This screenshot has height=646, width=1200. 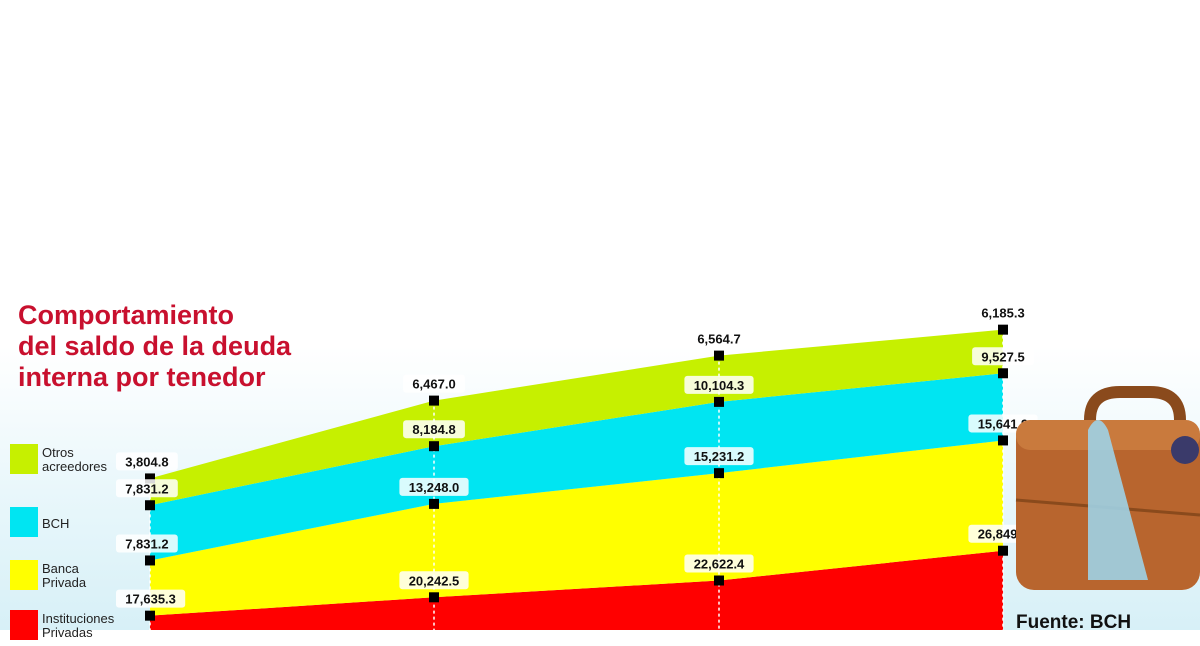 I want to click on legend-item-instituciones: Instituciones Privadas, so click(x=80, y=626).